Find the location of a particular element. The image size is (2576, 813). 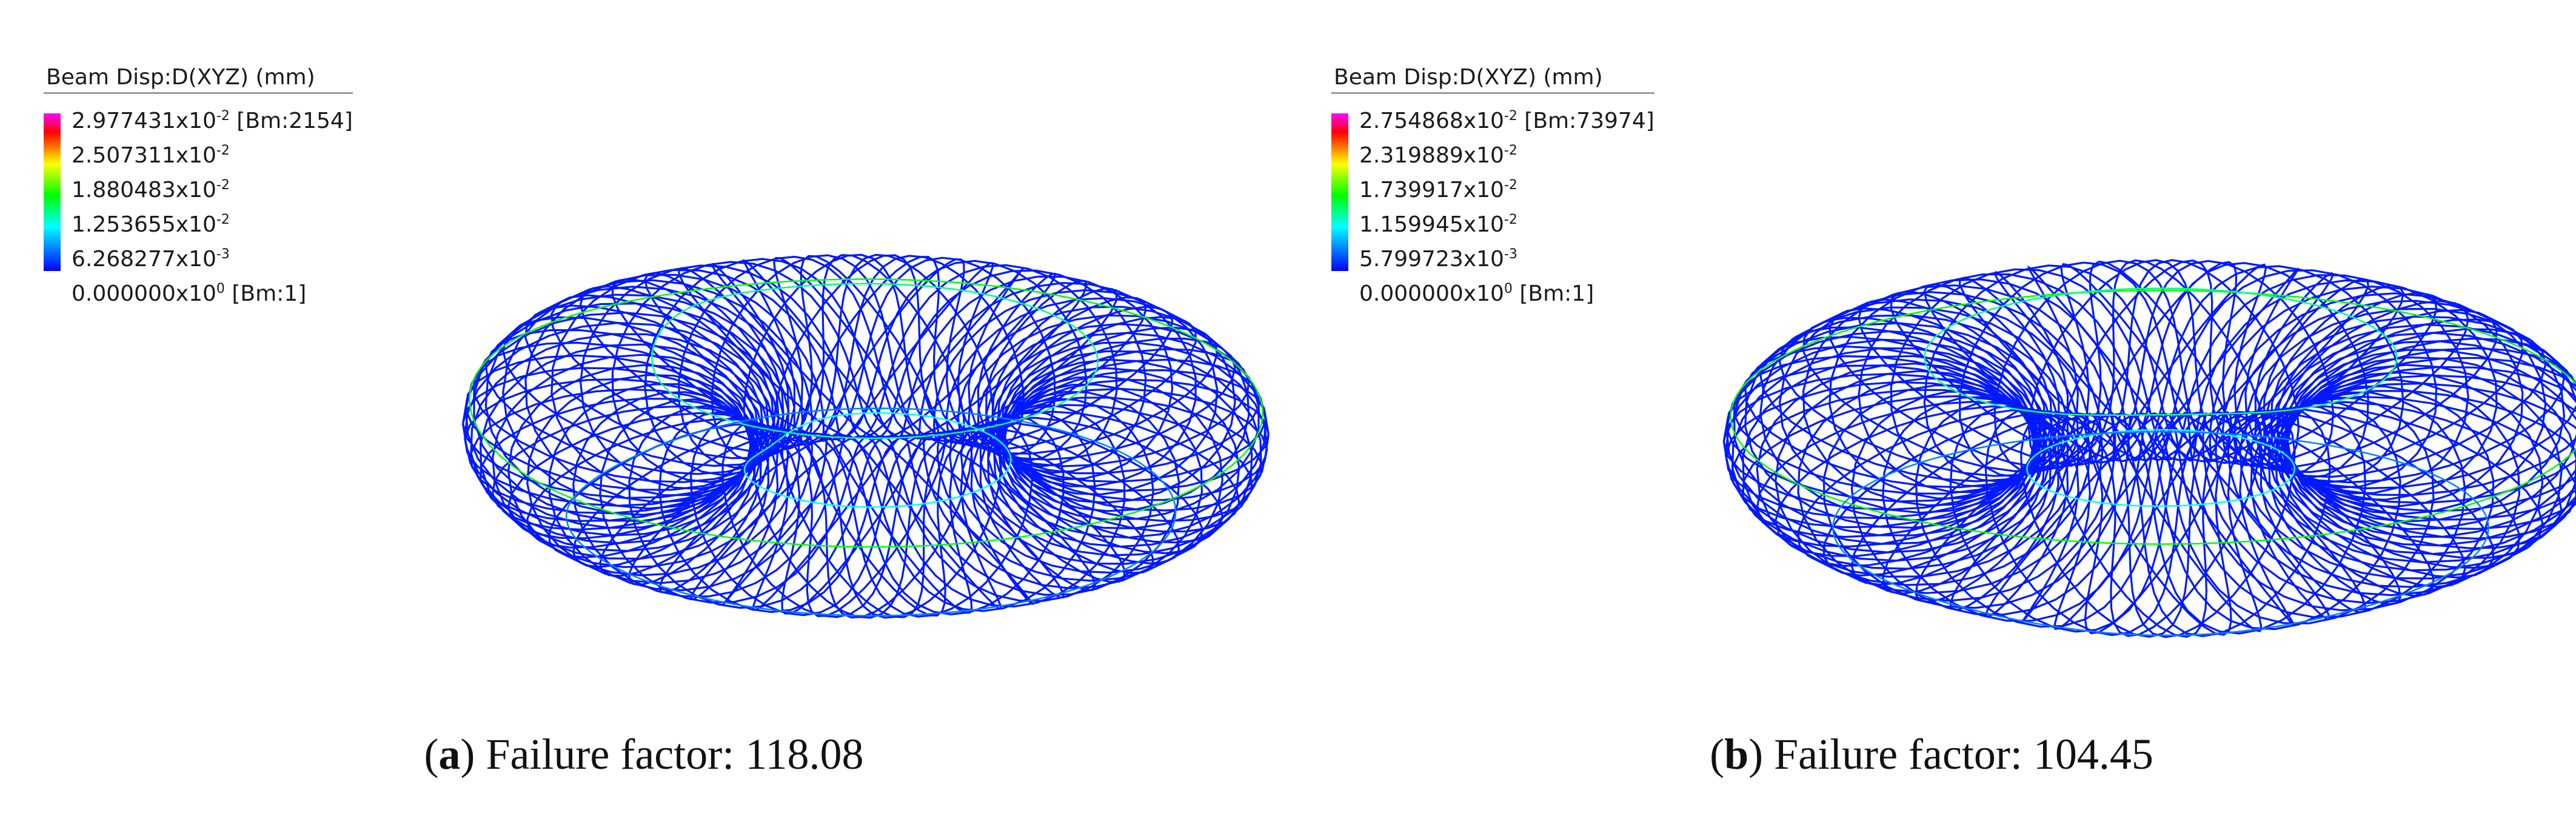

legend-level-1: 2.319889x10-2 is located at coordinates (1438, 156).